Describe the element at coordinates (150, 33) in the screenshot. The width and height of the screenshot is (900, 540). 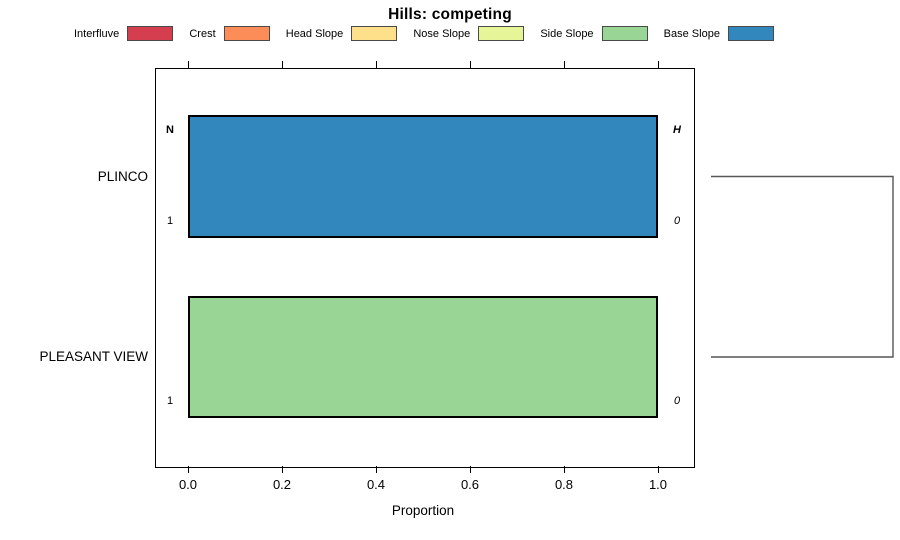
I see `legend-swatch-interfluve` at that location.